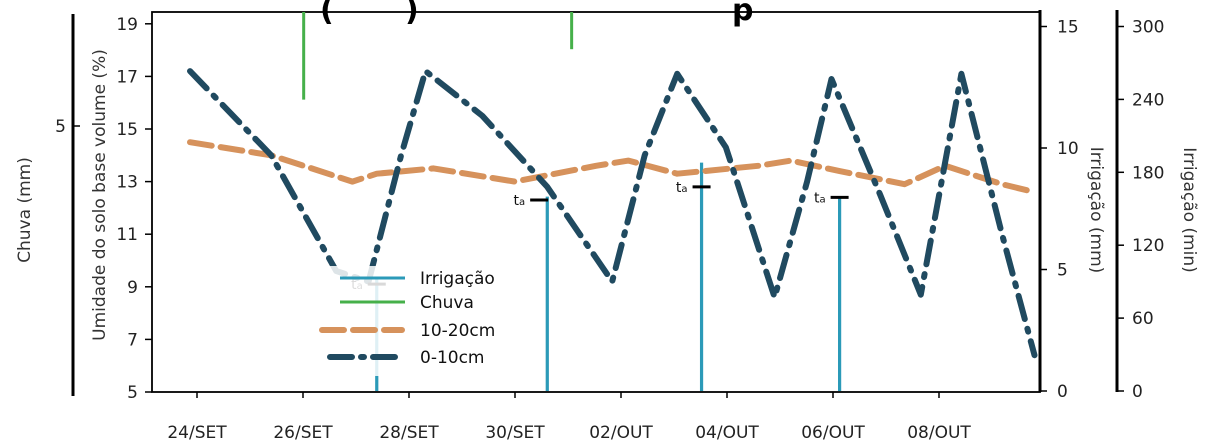  What do you see at coordinates (1068, 149) in the screenshot?
I see `y-mm-tick-label: 10` at bounding box center [1068, 149].